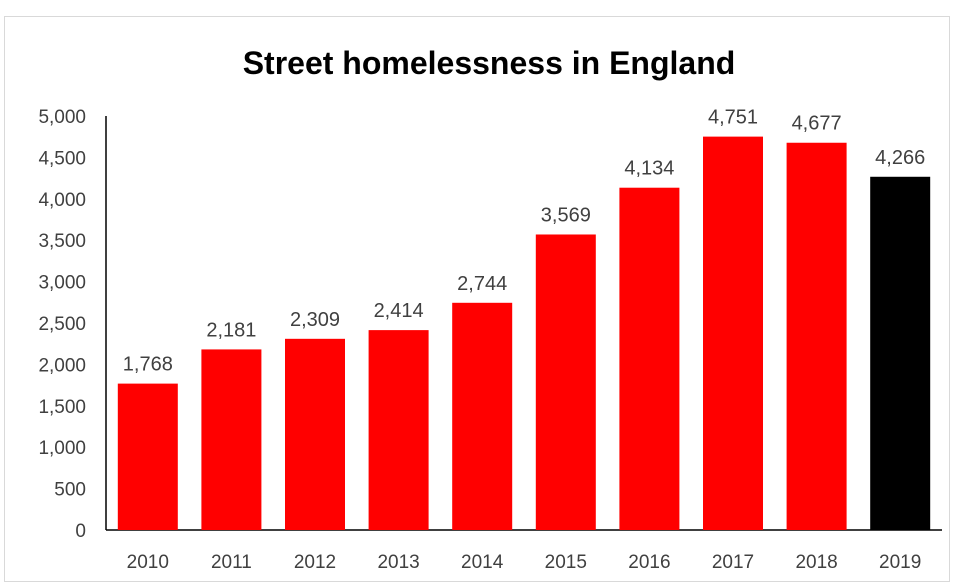  What do you see at coordinates (900, 158) in the screenshot?
I see `data-label-2019: 4,266` at bounding box center [900, 158].